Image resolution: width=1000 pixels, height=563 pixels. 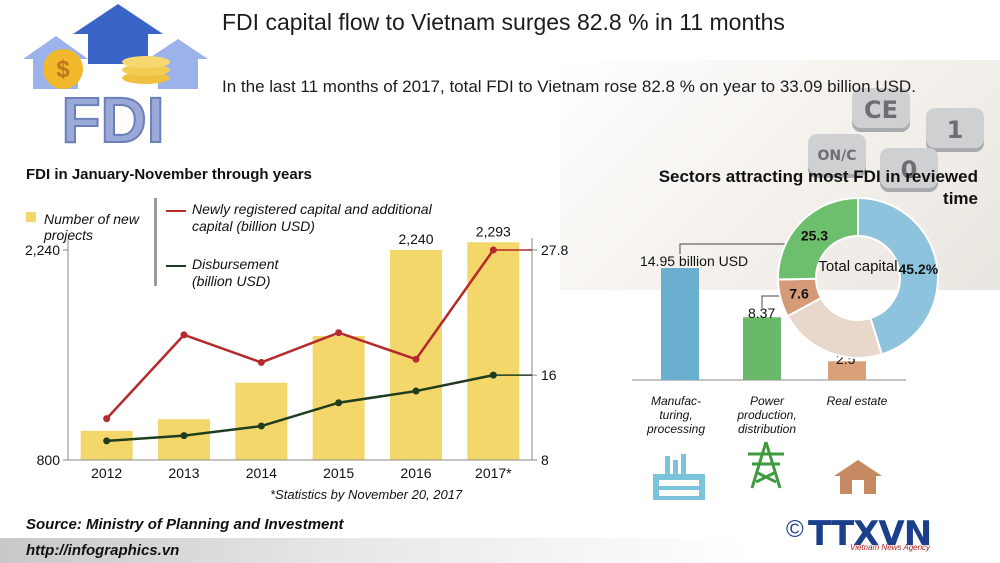 I want to click on x-tick-label-3: 2015, so click(x=338, y=473).